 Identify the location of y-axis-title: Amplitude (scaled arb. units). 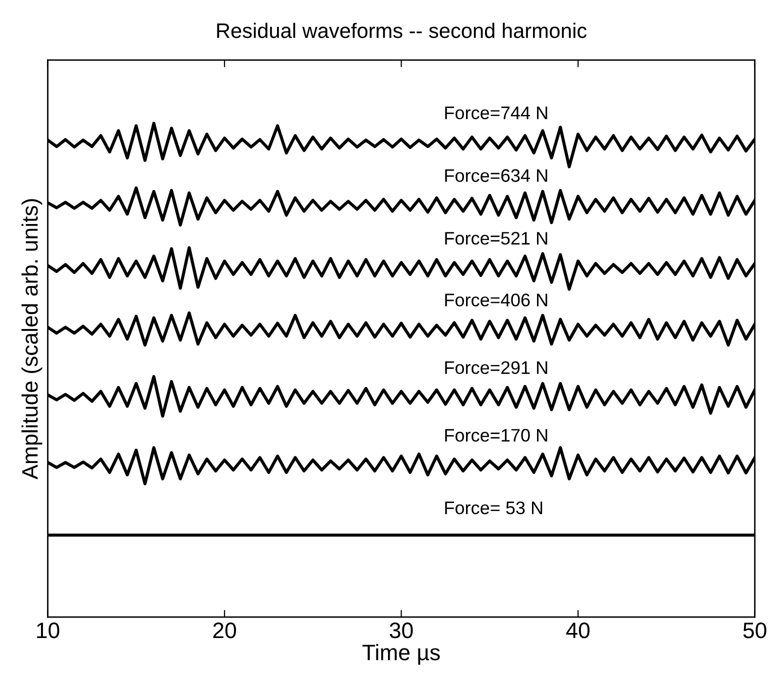
(31, 339).